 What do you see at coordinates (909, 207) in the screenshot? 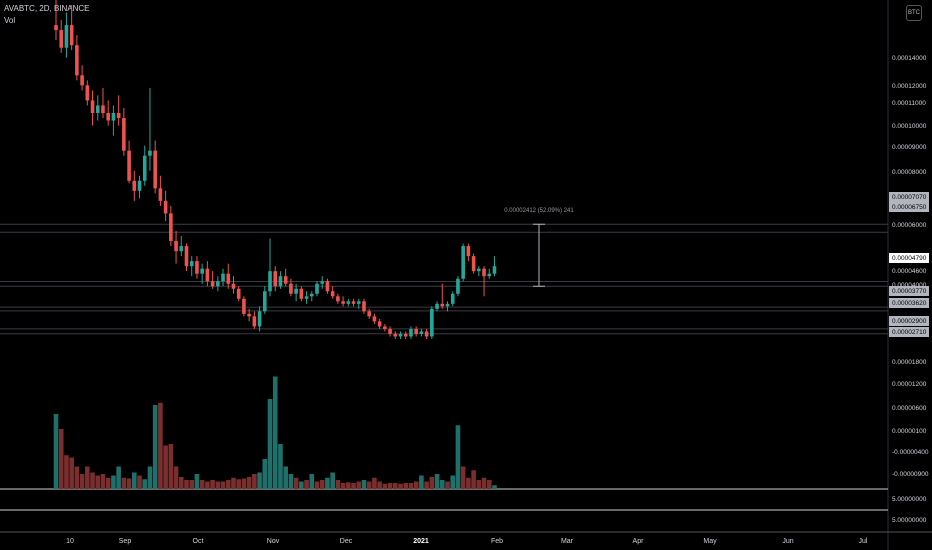
I see `level-price-label: 0.00006750` at bounding box center [909, 207].